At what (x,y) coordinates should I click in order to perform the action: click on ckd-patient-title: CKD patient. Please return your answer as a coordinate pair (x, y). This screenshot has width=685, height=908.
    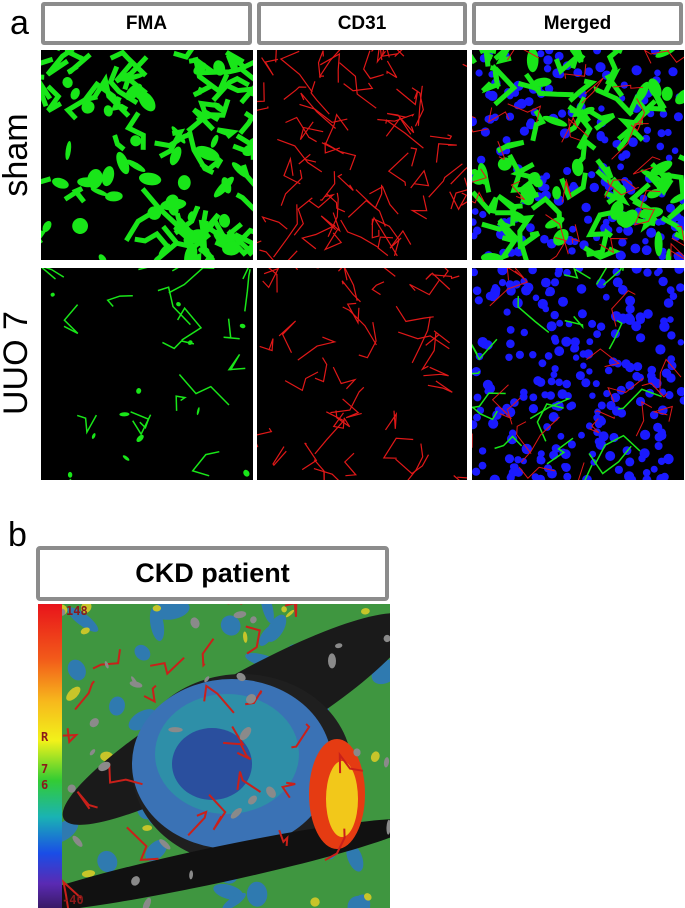
    Looking at the image, I should click on (212, 573).